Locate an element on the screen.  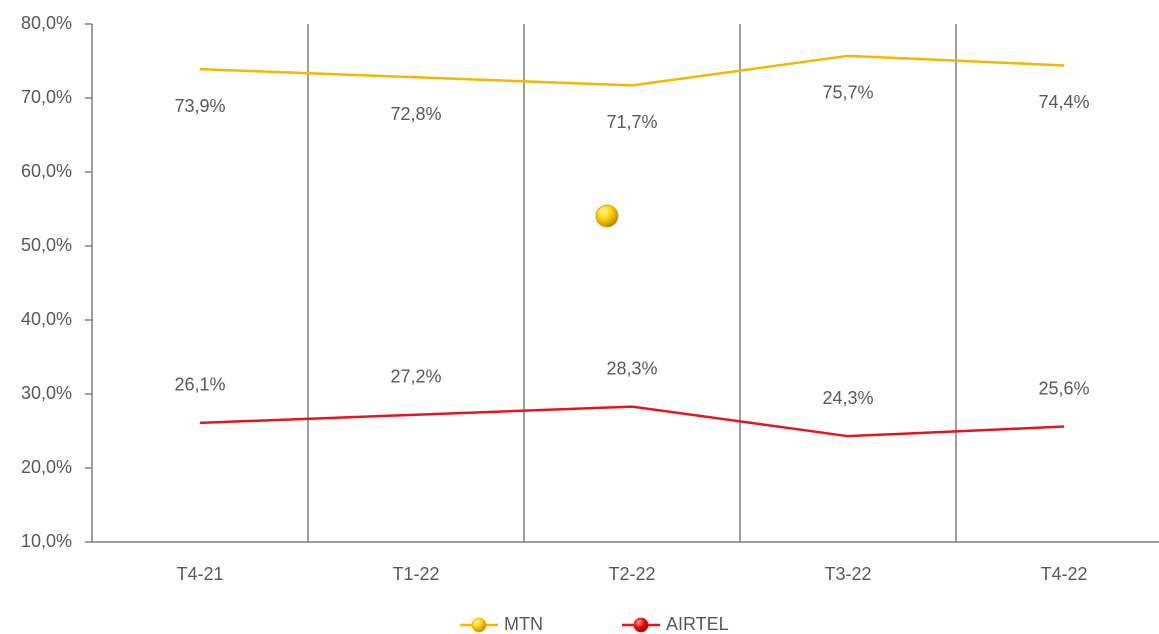
y-tick-label: 50,0% is located at coordinates (46, 245).